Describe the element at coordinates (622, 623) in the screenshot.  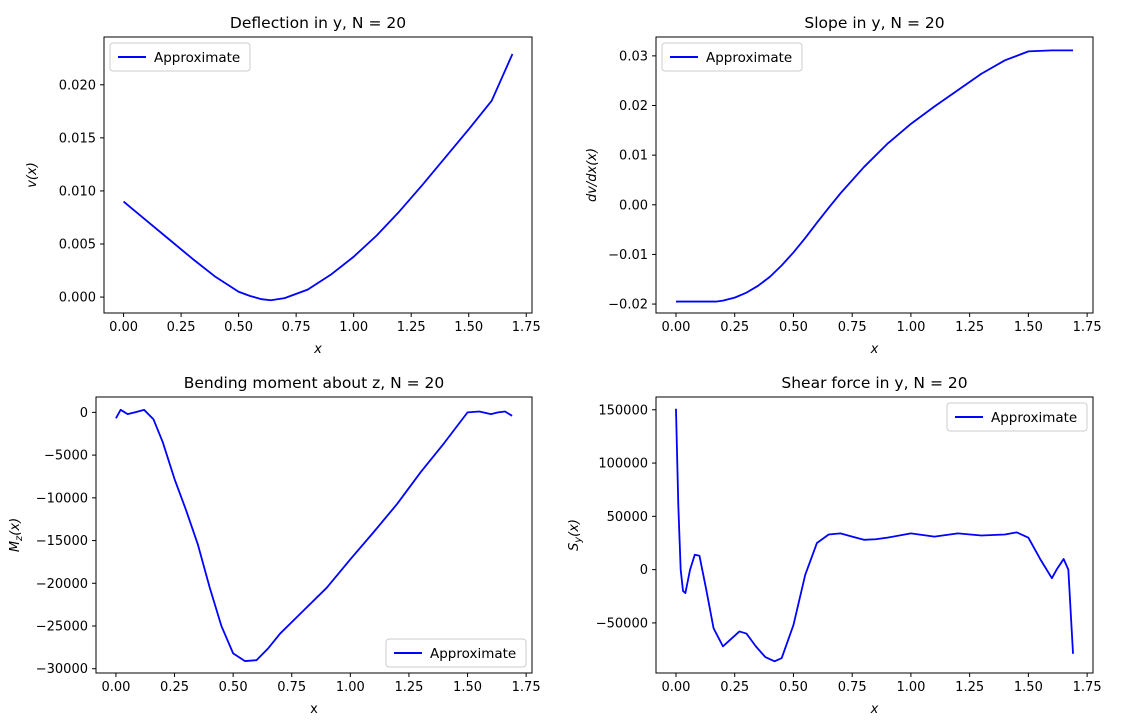
I see `y-tick-label: −50000` at that location.